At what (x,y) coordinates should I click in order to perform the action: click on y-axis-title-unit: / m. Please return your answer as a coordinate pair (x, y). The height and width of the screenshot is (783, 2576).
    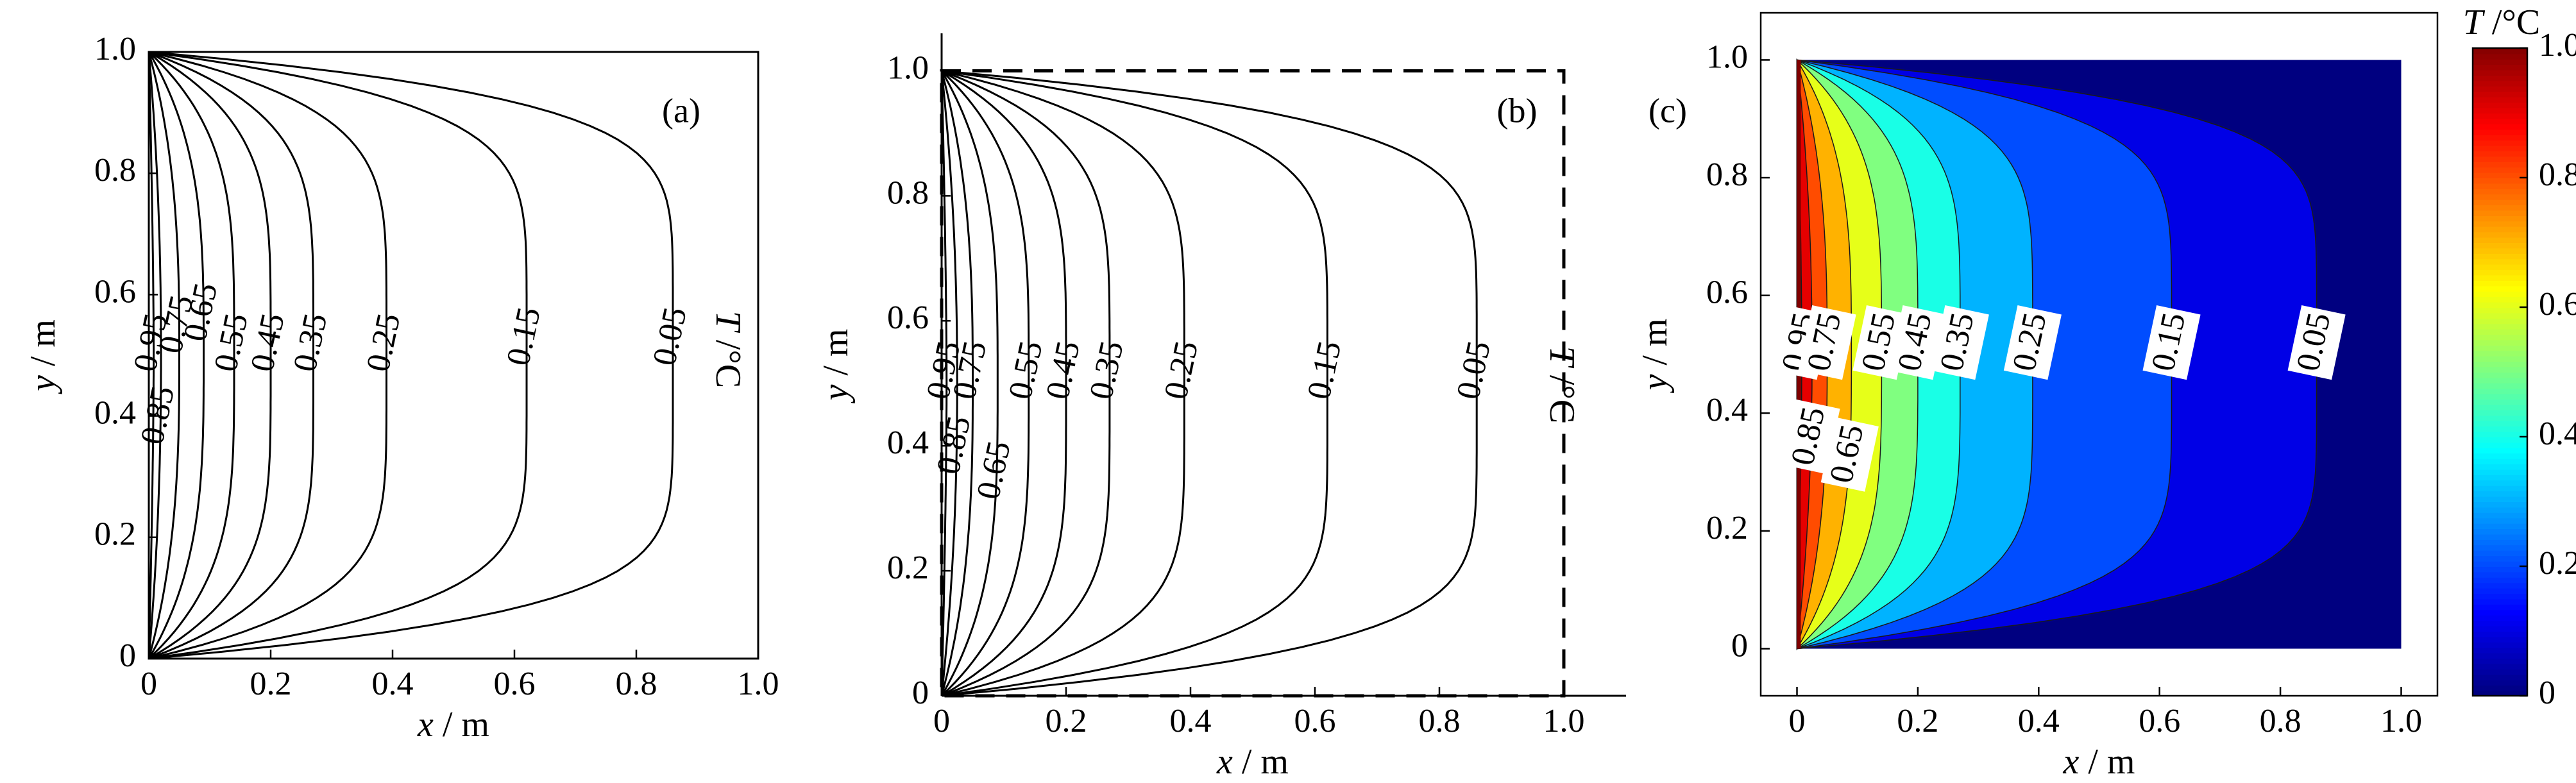
    Looking at the image, I should click on (43, 347).